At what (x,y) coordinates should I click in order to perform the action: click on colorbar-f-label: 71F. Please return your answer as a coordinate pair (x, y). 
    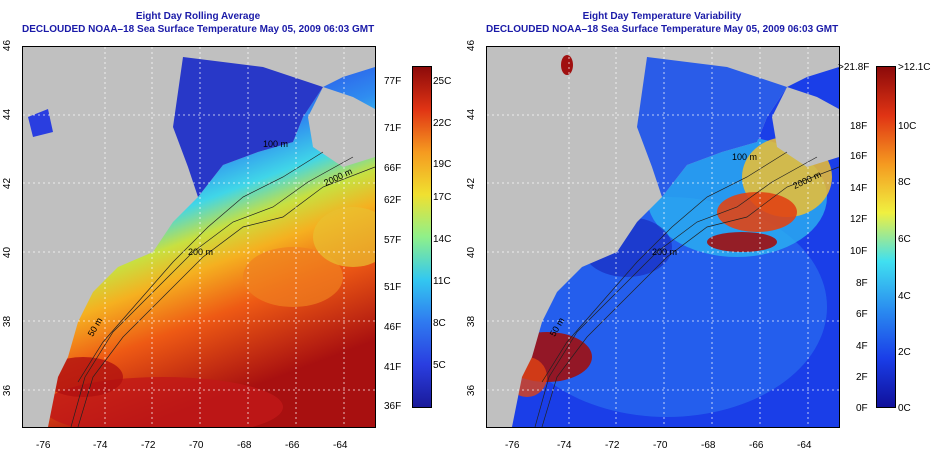
    Looking at the image, I should click on (393, 128).